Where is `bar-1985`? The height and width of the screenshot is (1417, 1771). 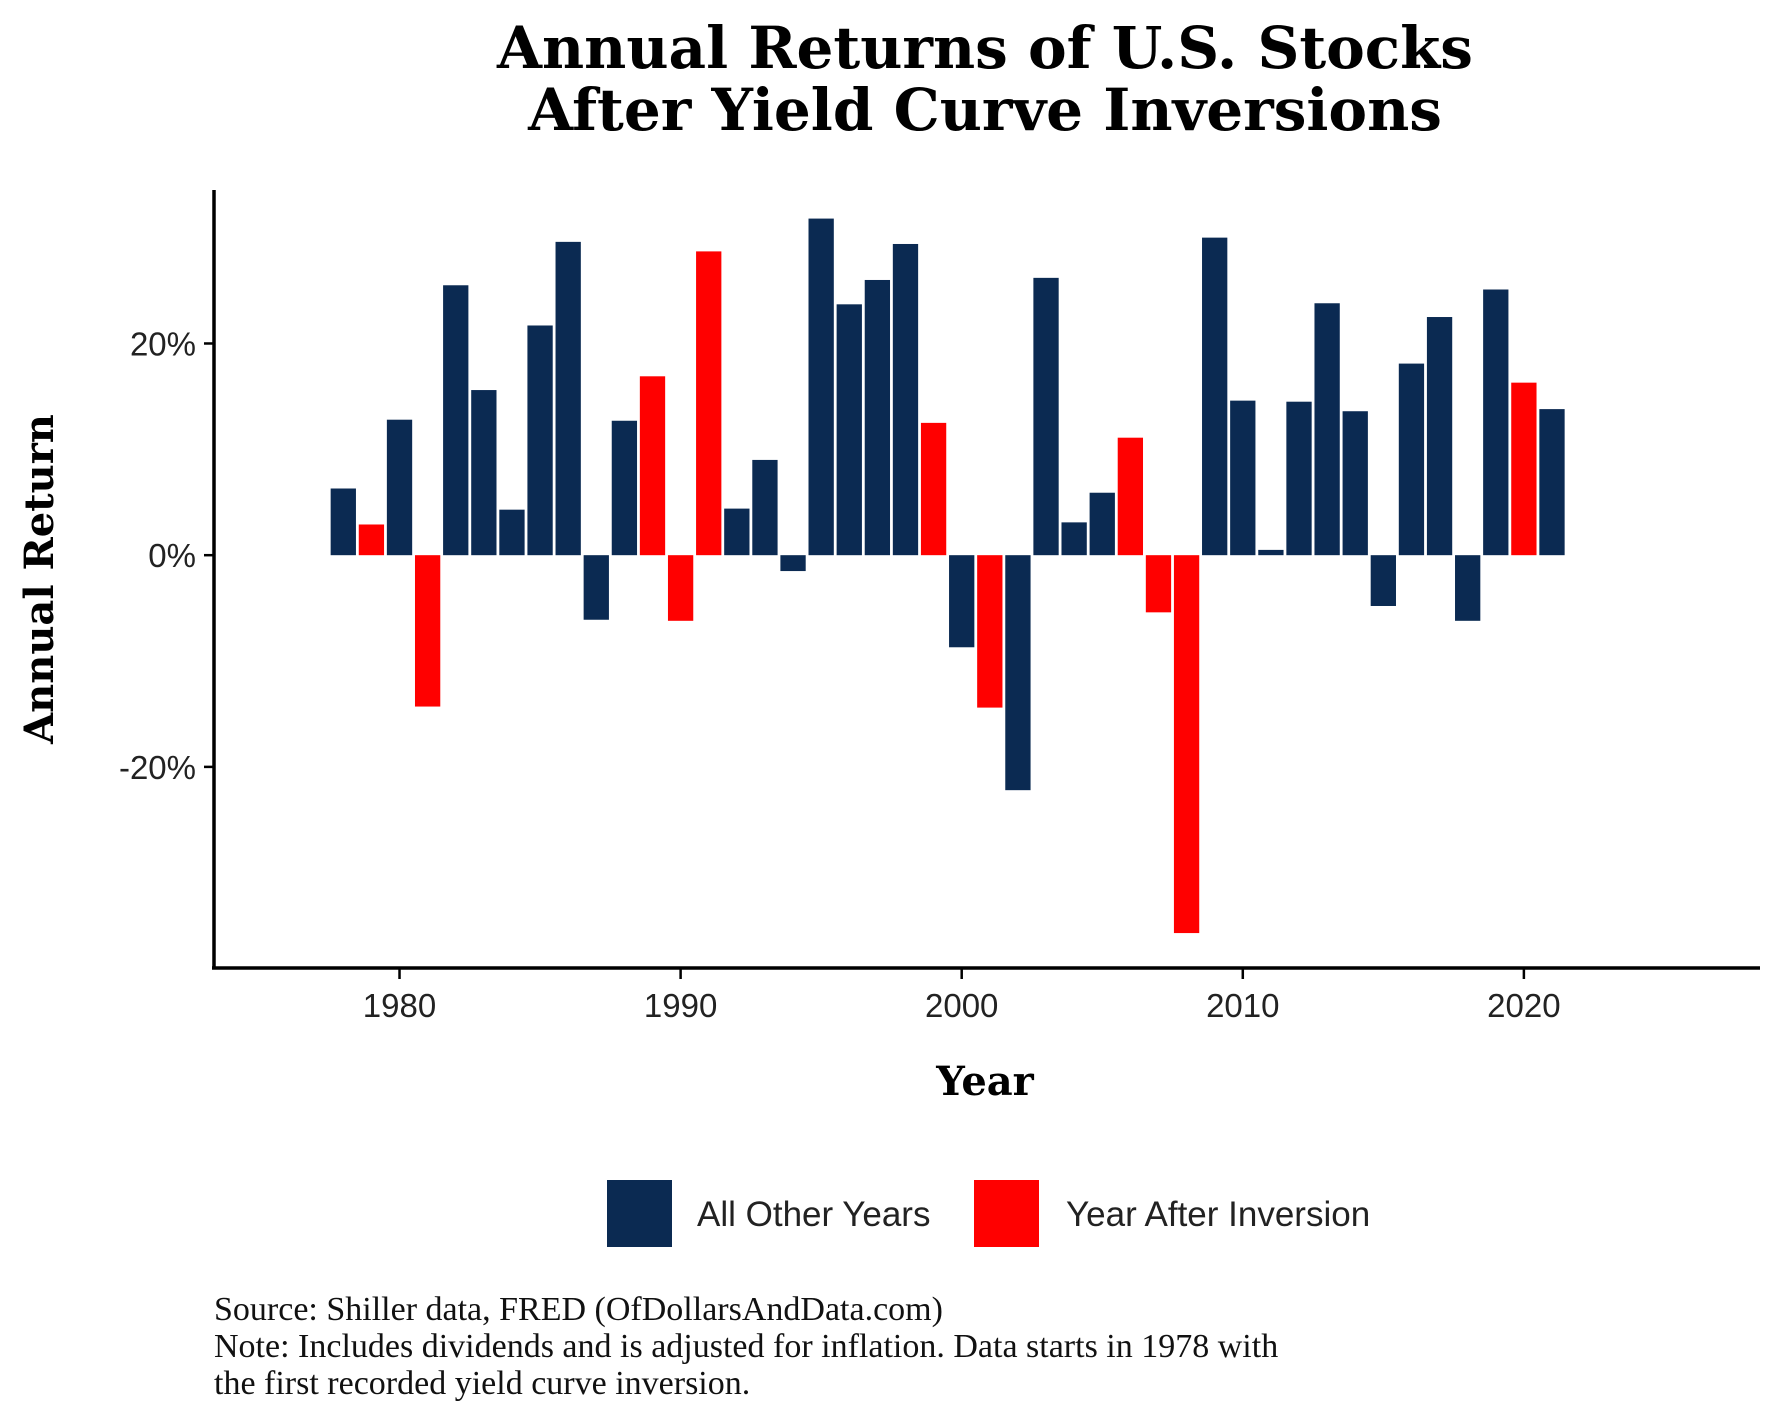
bar-1985 is located at coordinates (540, 440).